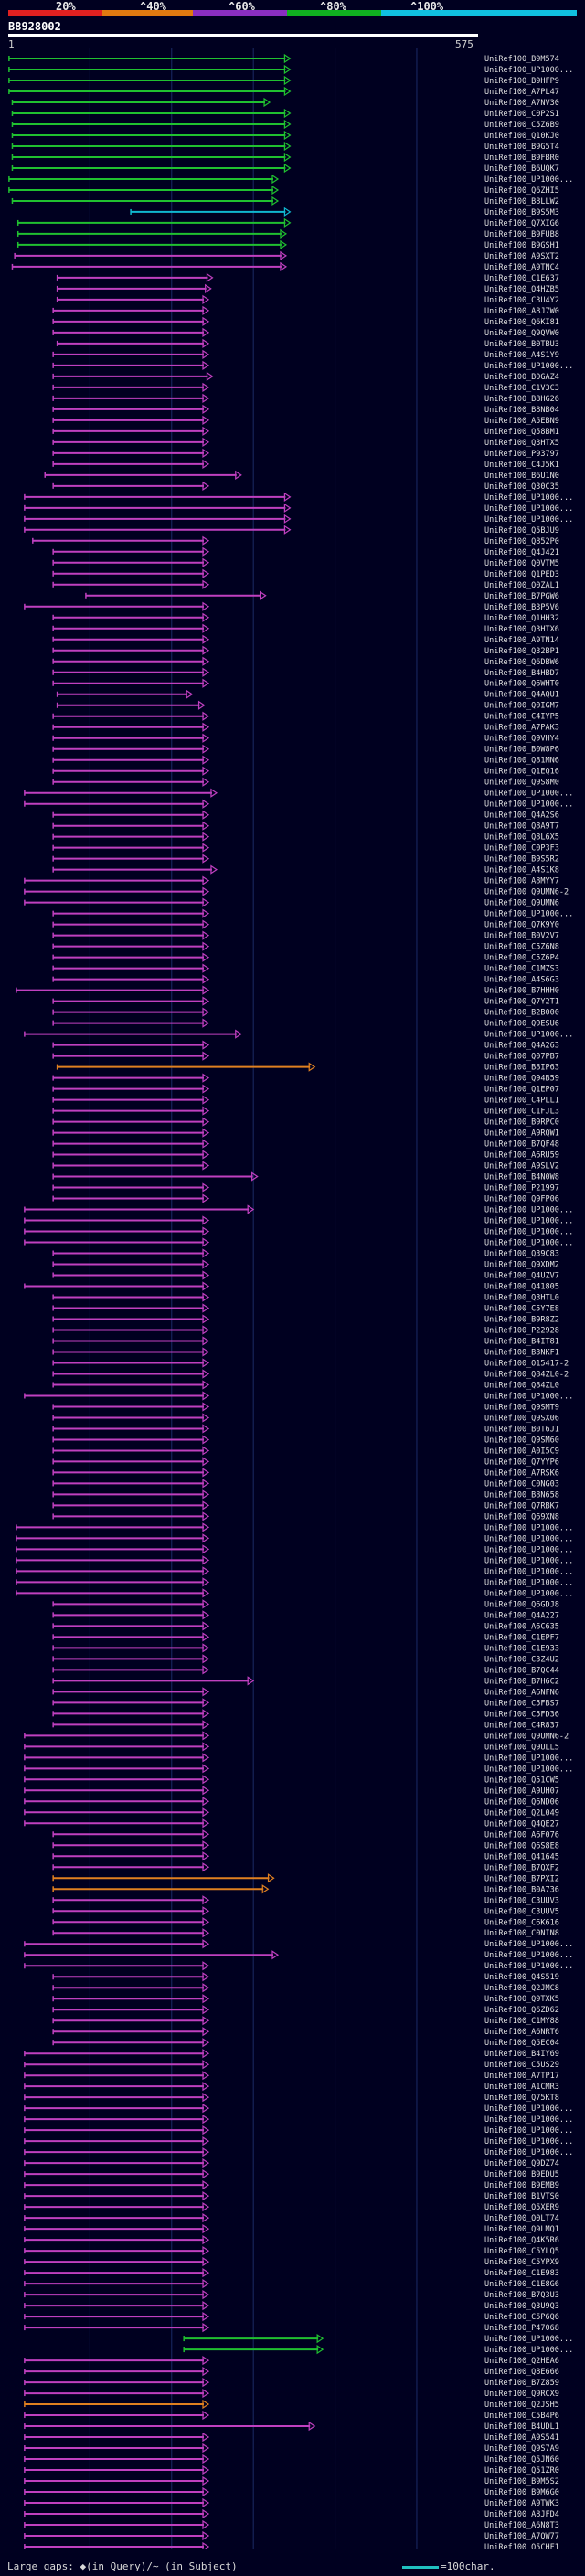  Describe the element at coordinates (521, 289) in the screenshot. I see `hit-label: UniRef100_Q4HZB5` at that location.